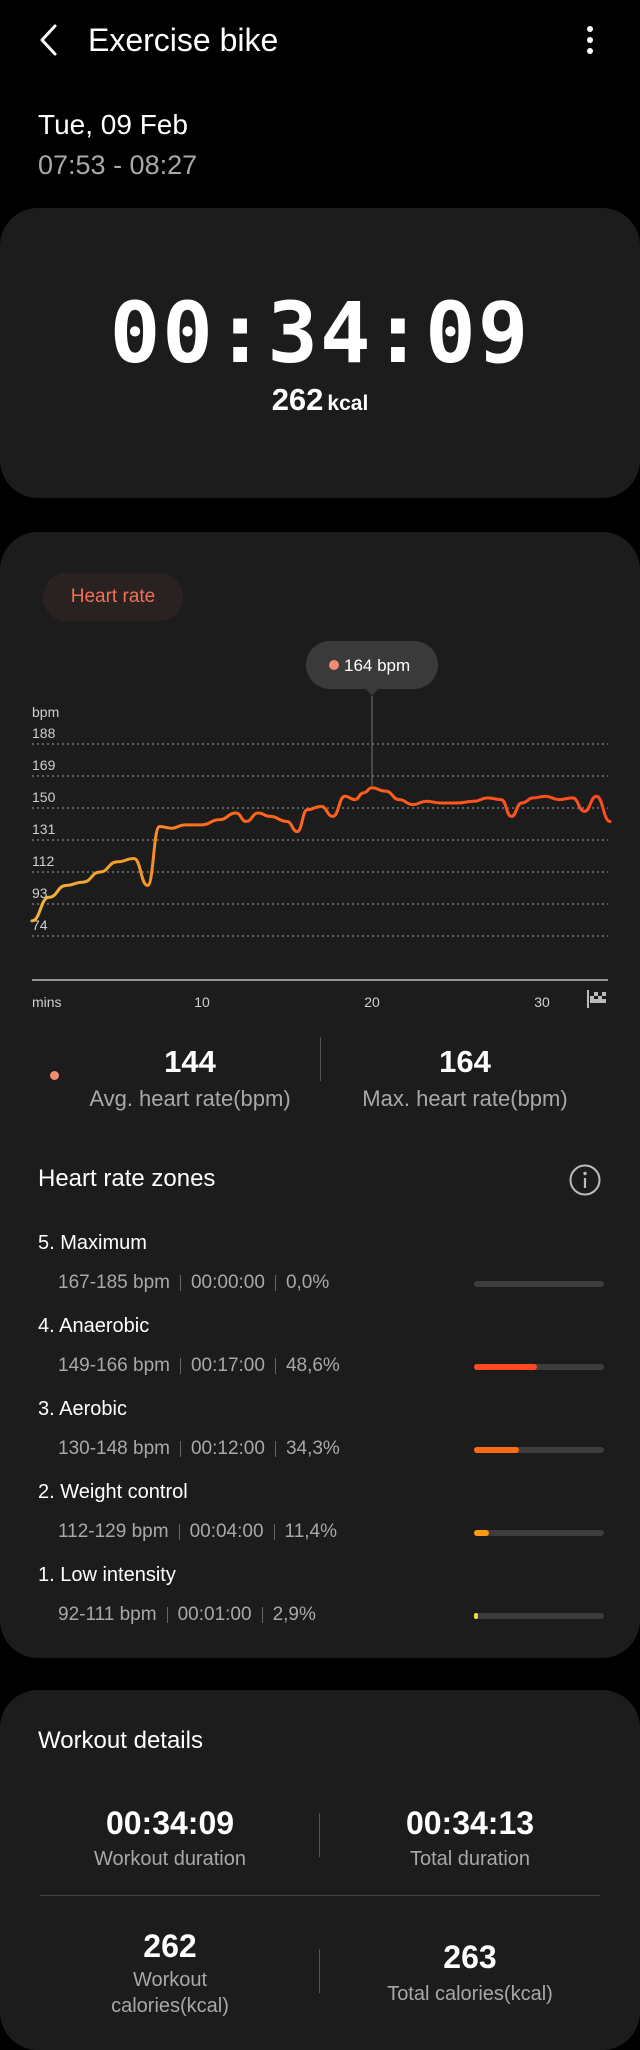 The height and width of the screenshot is (2050, 640). I want to click on total-duration-value: 00:34:13, so click(470, 1823).